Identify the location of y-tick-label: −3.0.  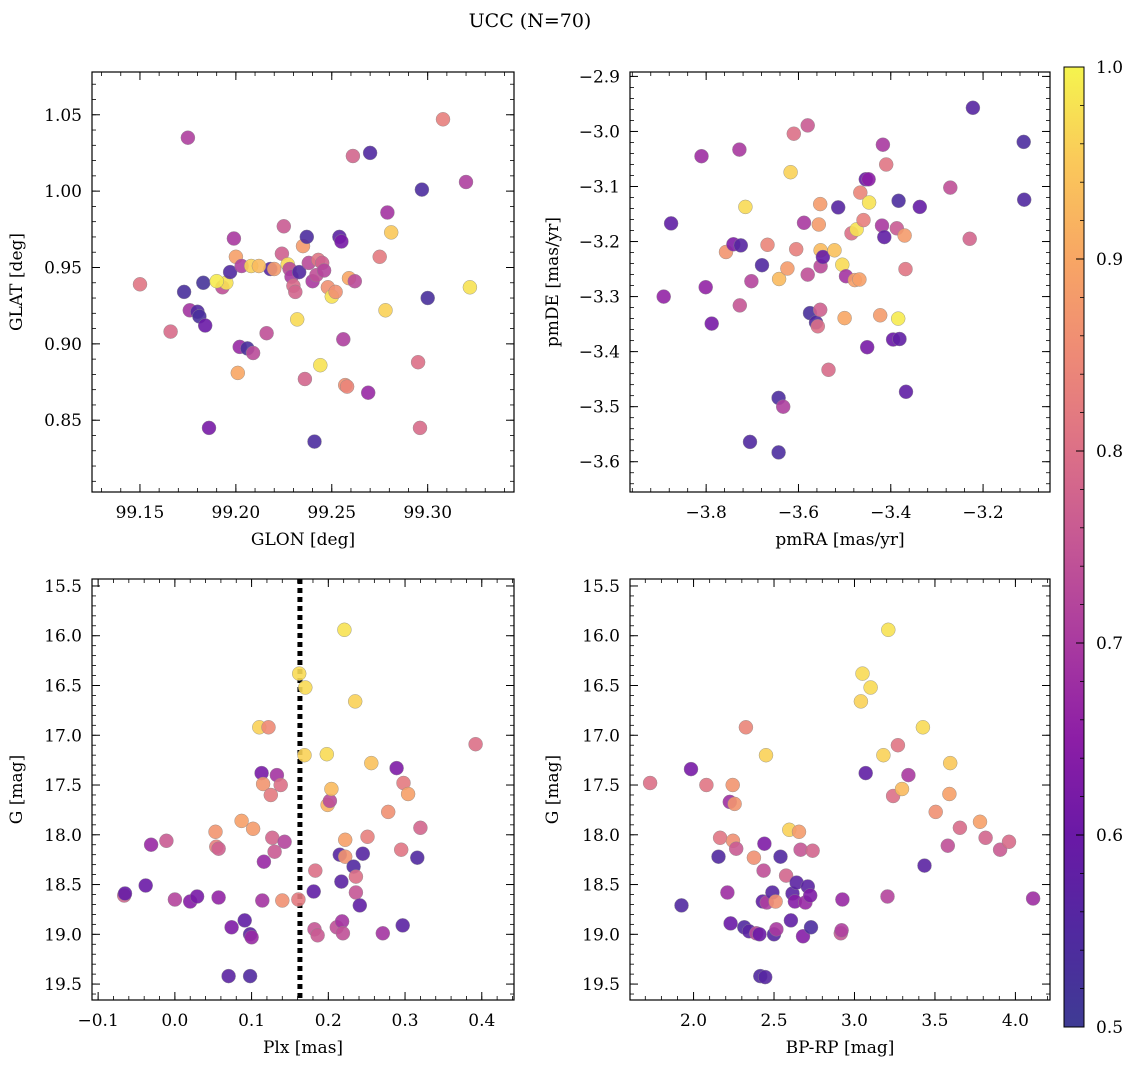
(599, 132).